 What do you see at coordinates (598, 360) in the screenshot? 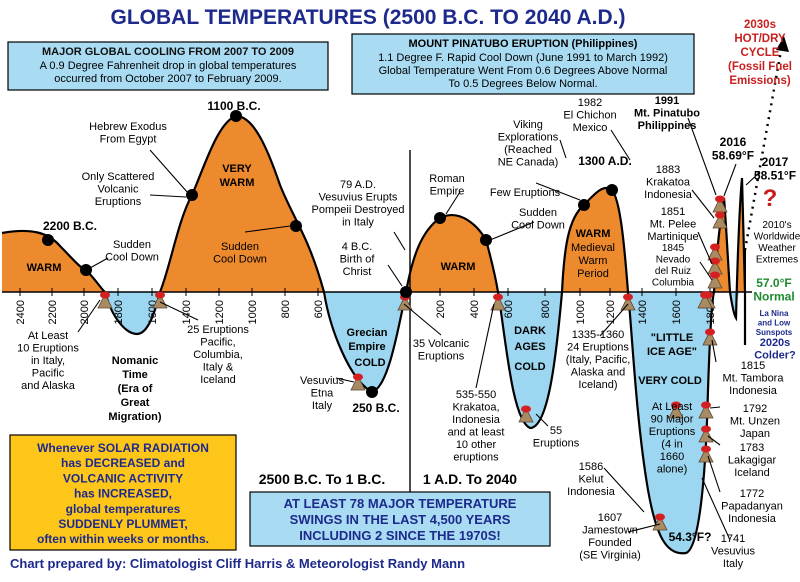
I see `annotation-line: (Italy, Pacific,` at bounding box center [598, 360].